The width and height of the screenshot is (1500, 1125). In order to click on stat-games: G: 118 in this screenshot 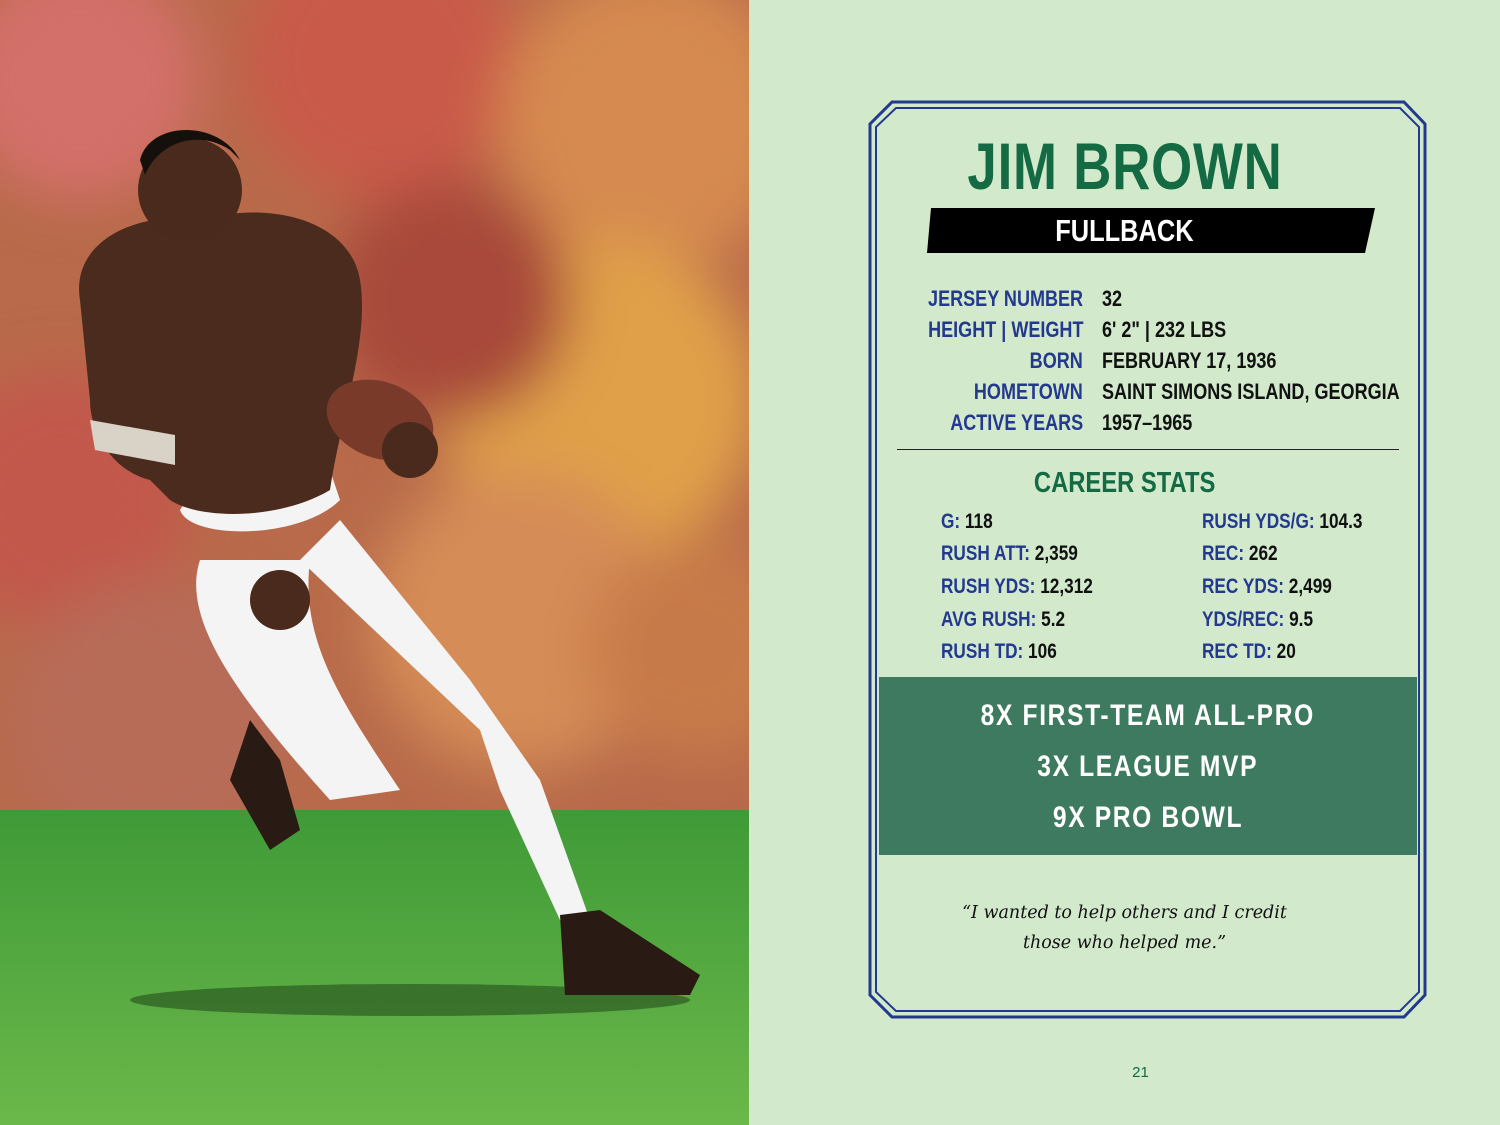, I will do `click(967, 521)`.